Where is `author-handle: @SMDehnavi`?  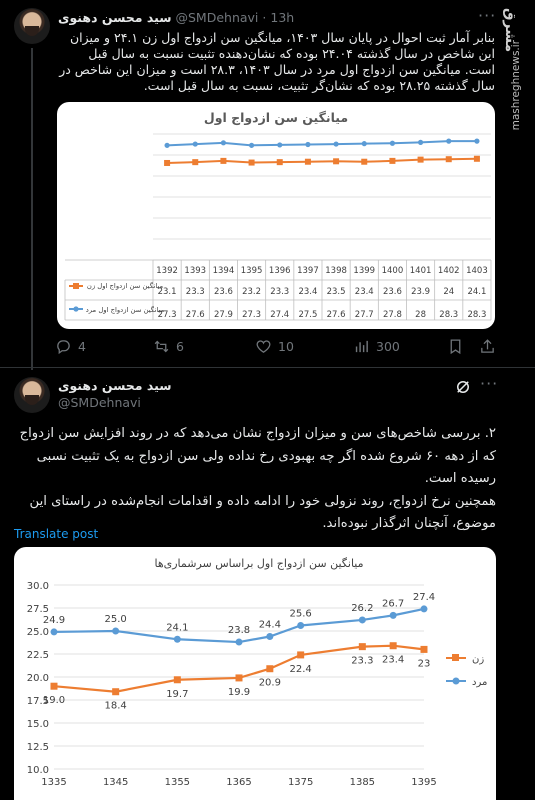
author-handle: @SMDehnavi is located at coordinates (217, 17).